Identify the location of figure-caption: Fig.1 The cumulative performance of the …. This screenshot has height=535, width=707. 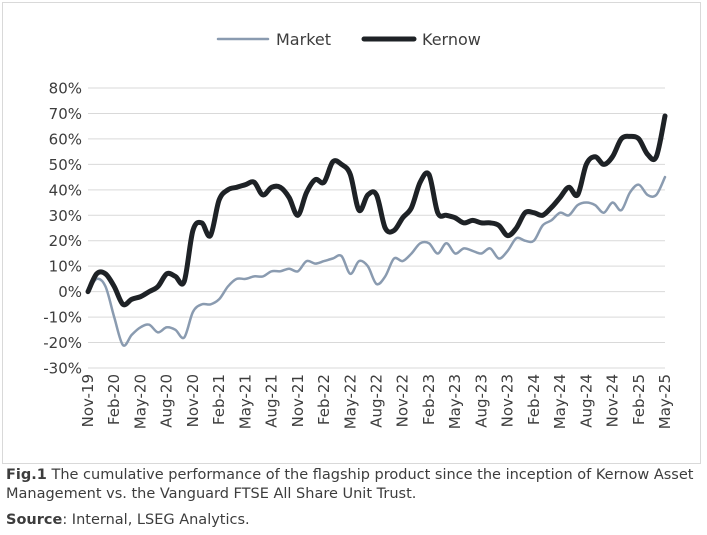
(351, 485).